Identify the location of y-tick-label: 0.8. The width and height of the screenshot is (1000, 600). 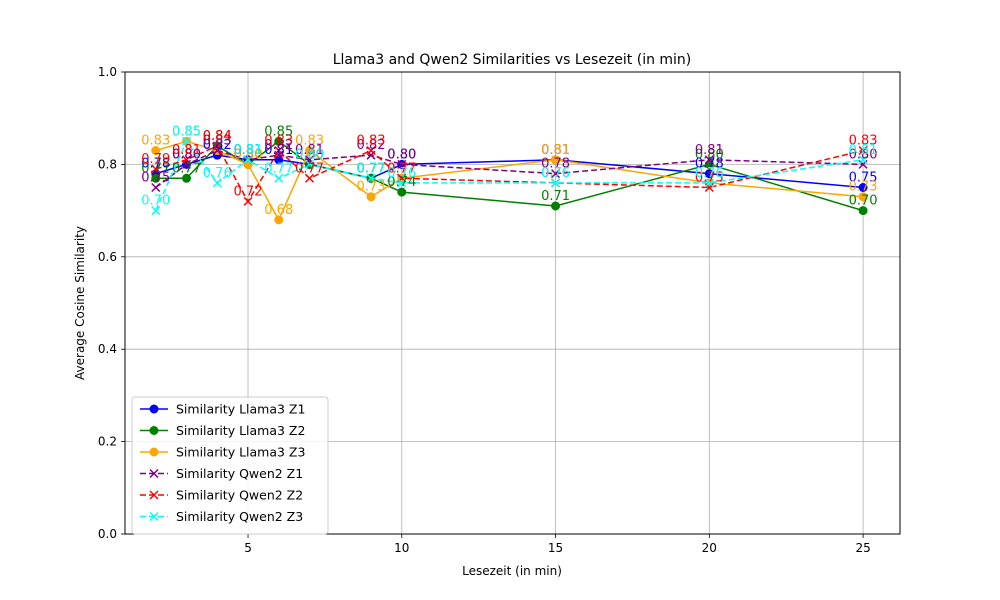
(107, 164).